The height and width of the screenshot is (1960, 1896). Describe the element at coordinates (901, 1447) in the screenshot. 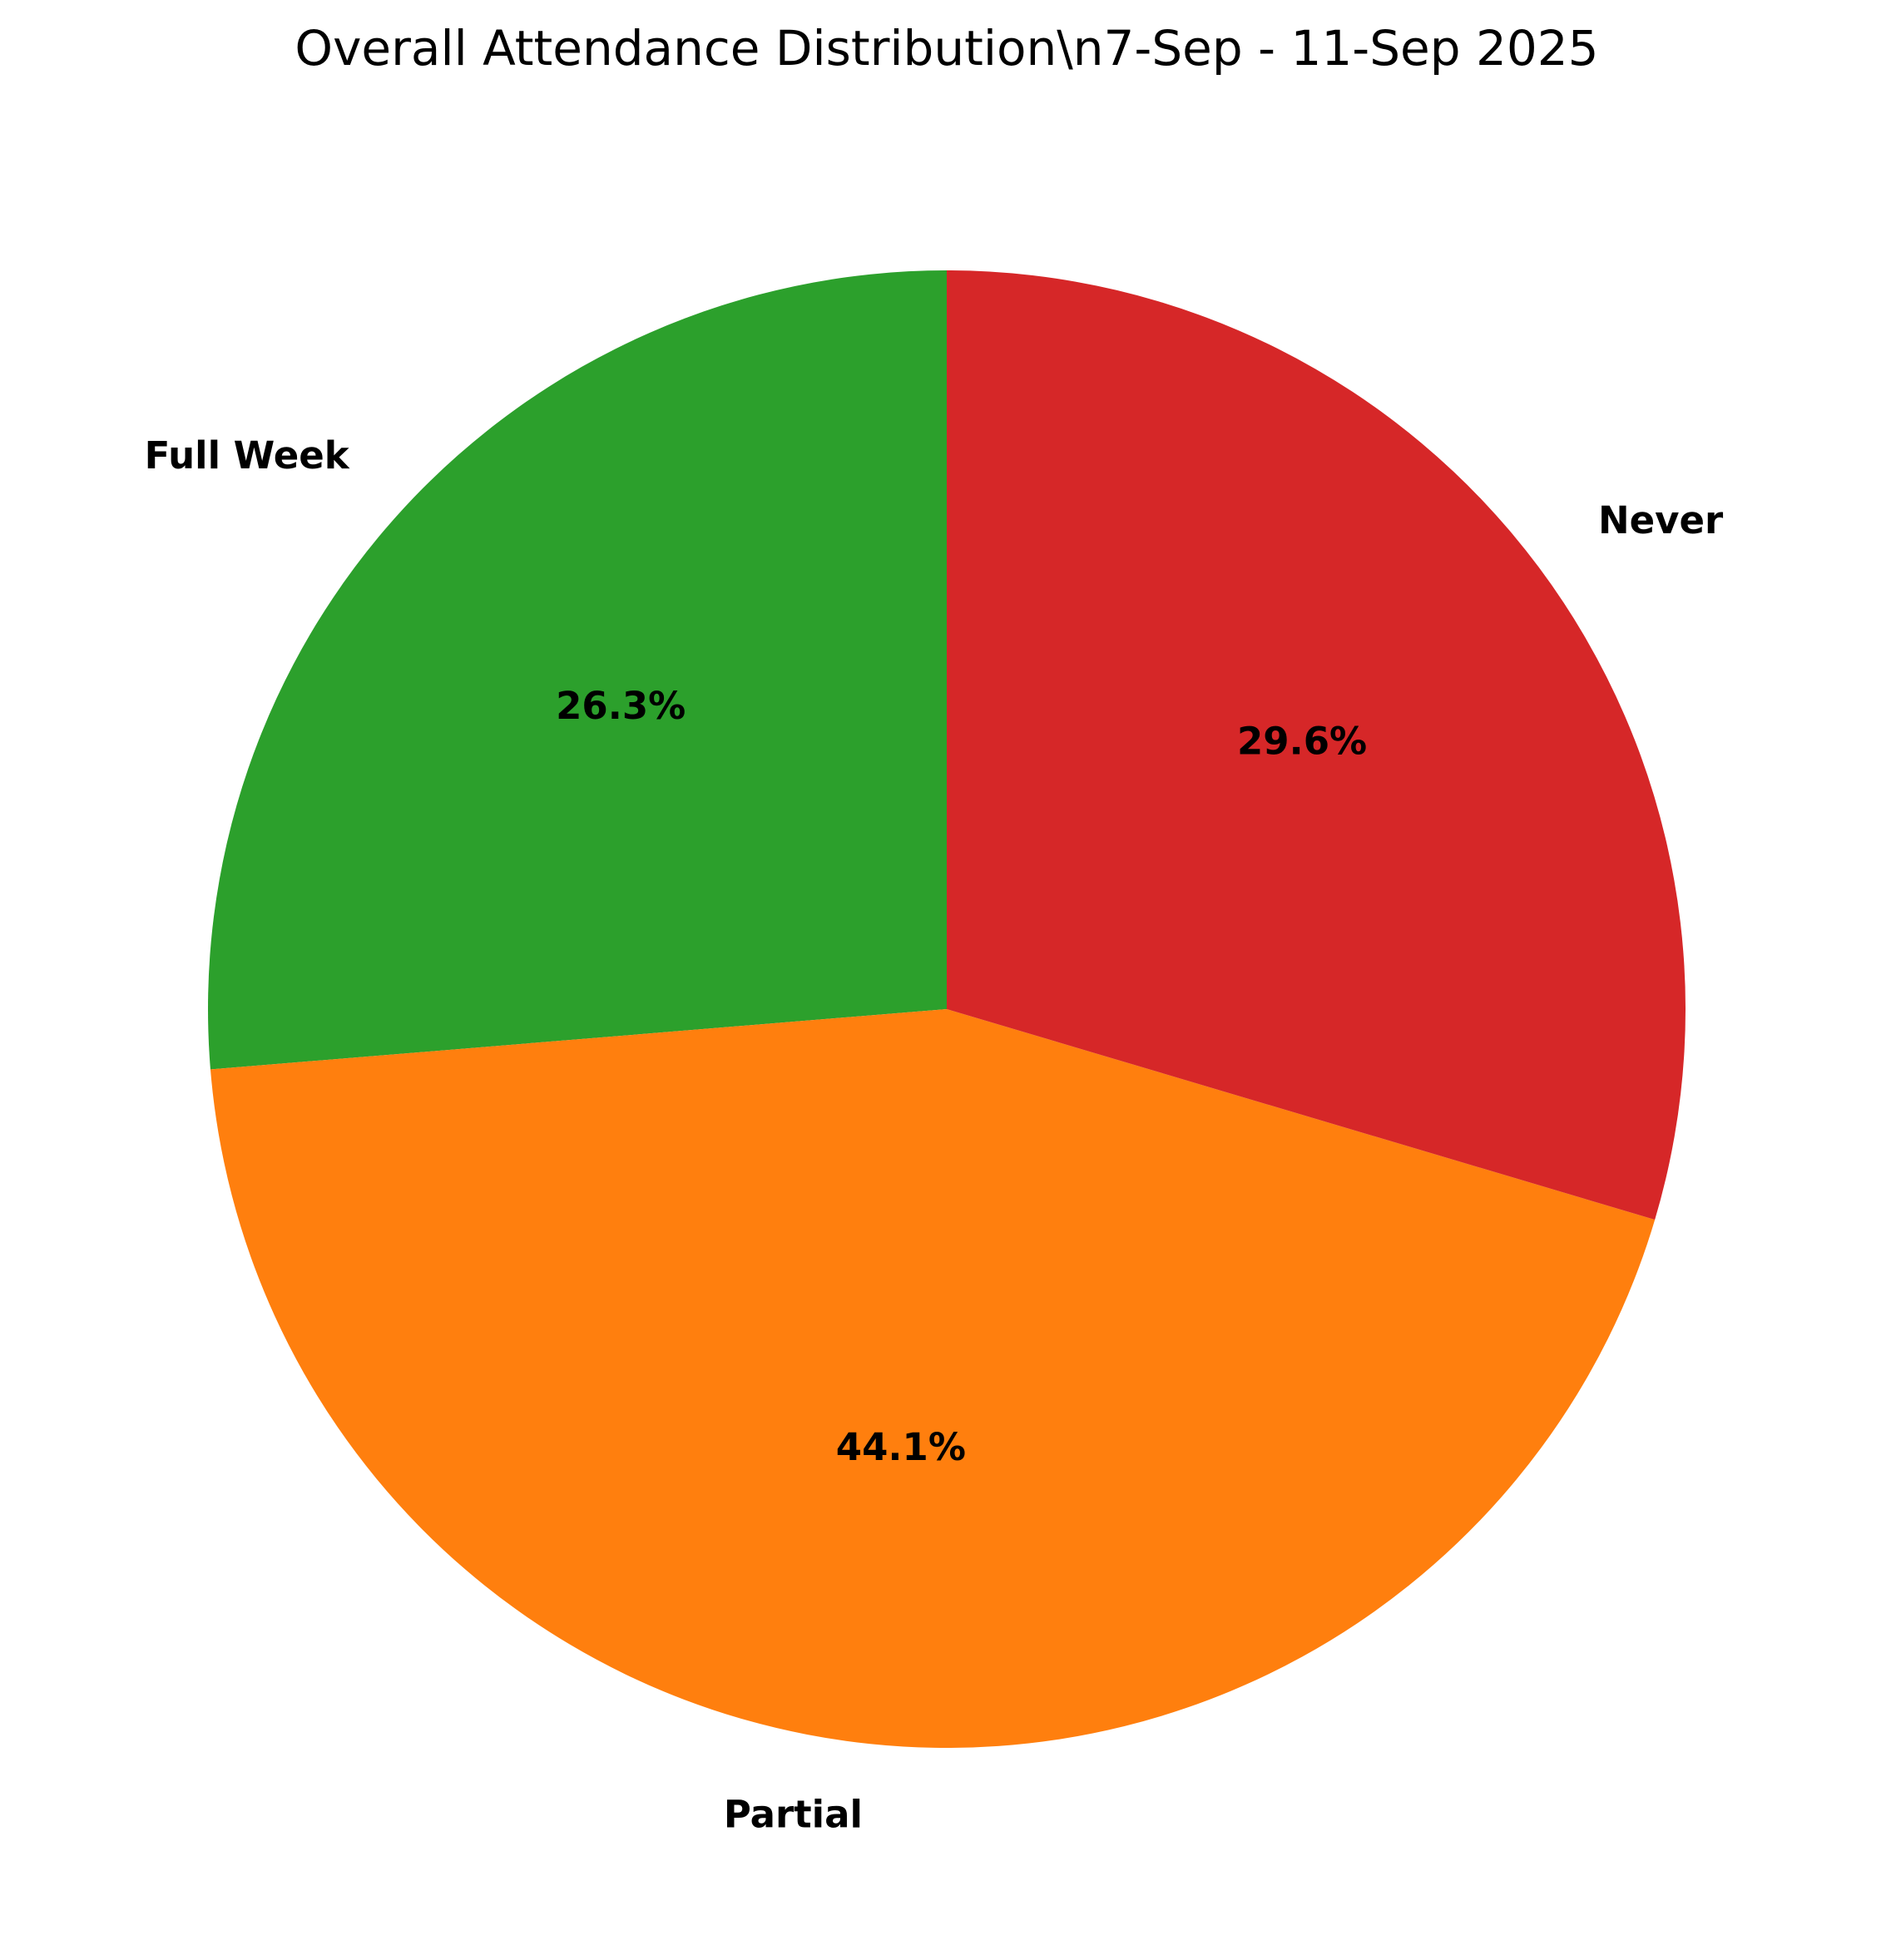

I see `slice-percent-partial: 44.1%` at that location.